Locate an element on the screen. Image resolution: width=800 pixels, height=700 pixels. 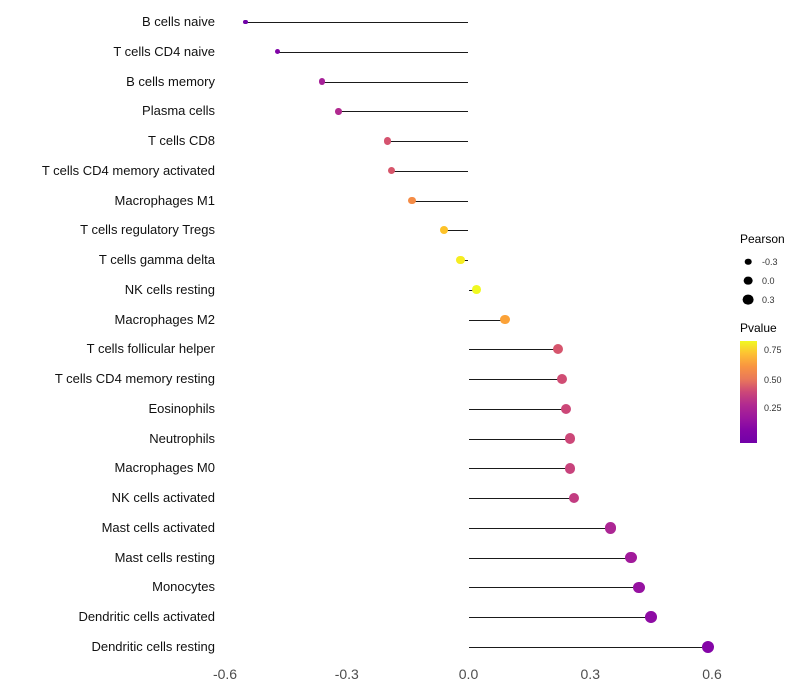
legend-size-label: -0.3 is located at coordinates (770, 261).